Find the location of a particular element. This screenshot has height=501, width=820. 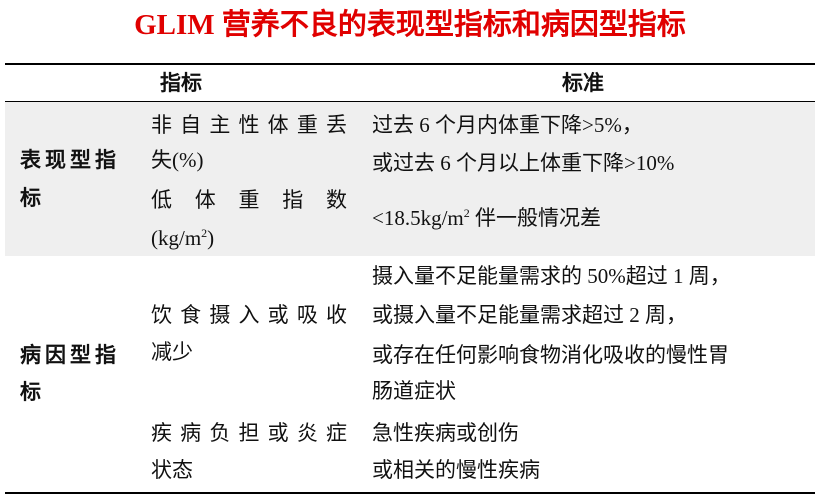

table-bottom-rule is located at coordinates (410, 493).